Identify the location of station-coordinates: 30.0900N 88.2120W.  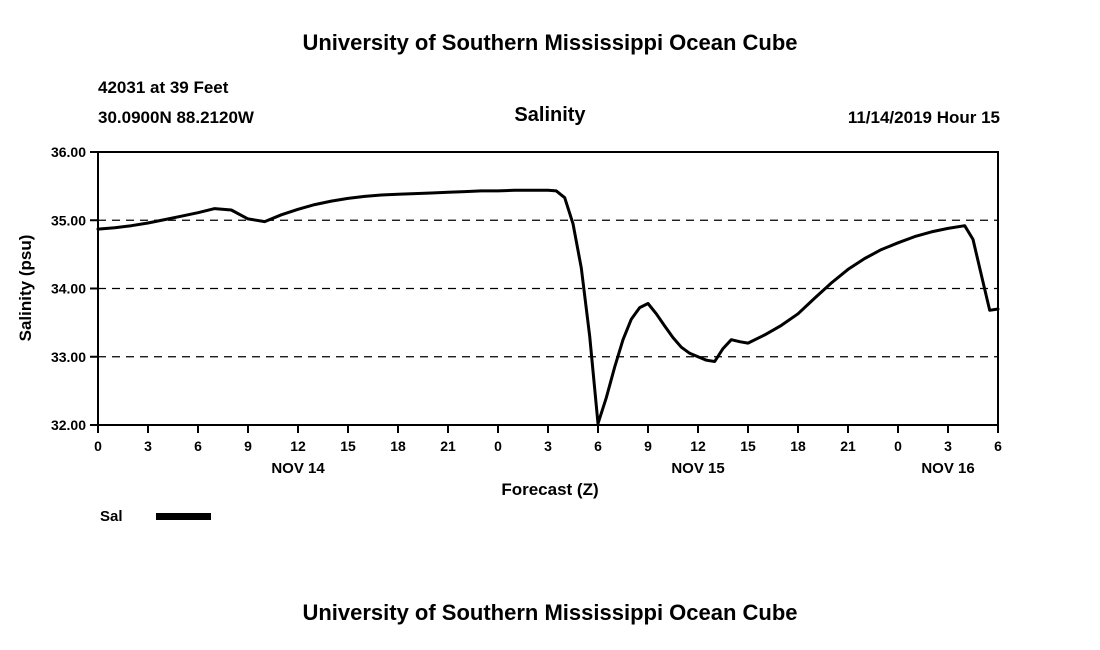
(176, 117).